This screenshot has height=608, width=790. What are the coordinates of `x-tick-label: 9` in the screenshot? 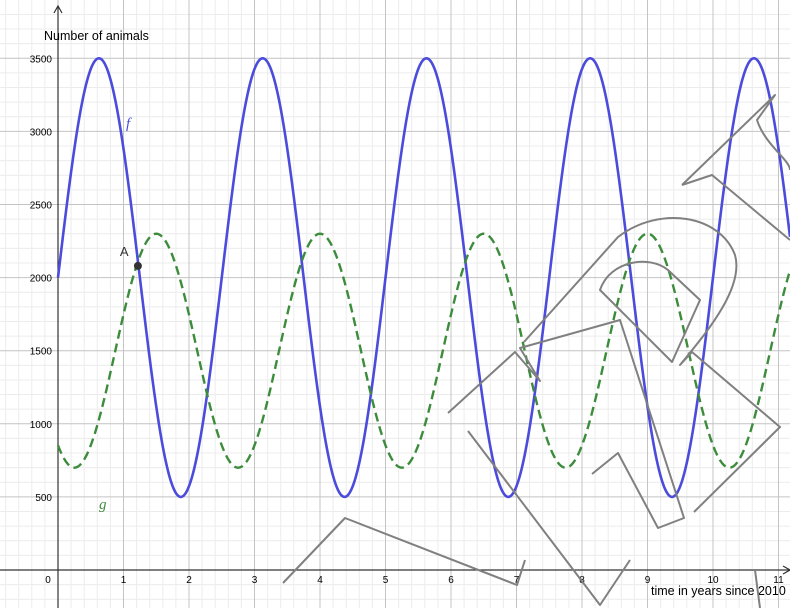 It's located at (648, 580).